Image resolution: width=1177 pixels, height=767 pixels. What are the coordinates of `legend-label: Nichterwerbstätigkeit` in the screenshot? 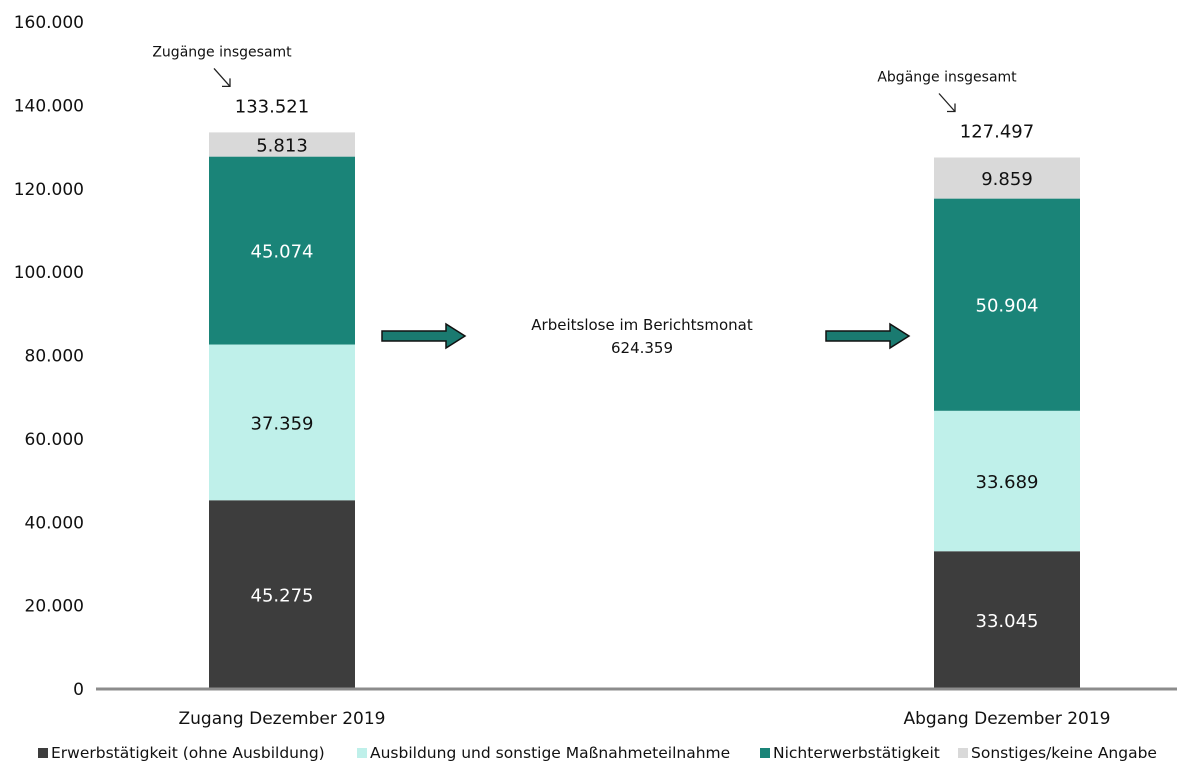 It's located at (856, 753).